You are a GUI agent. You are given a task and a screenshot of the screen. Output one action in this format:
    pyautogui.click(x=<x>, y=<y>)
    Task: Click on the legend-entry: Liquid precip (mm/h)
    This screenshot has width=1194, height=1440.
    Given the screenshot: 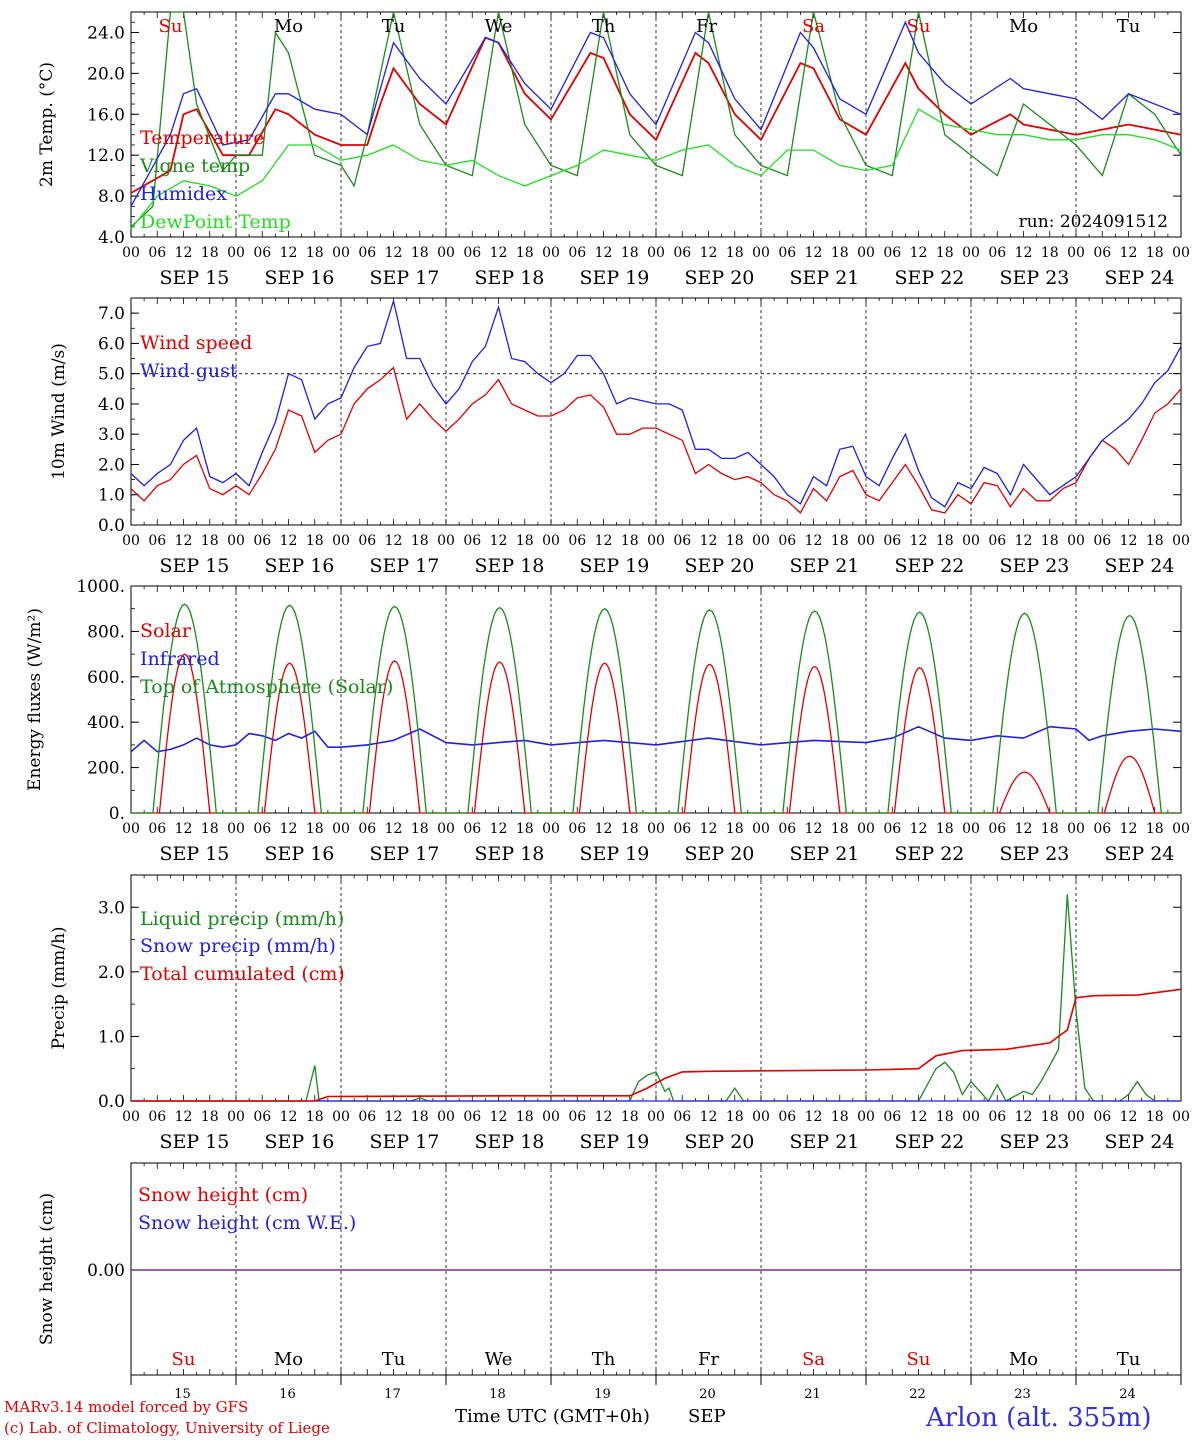 What is the action you would take?
    pyautogui.click(x=242, y=919)
    